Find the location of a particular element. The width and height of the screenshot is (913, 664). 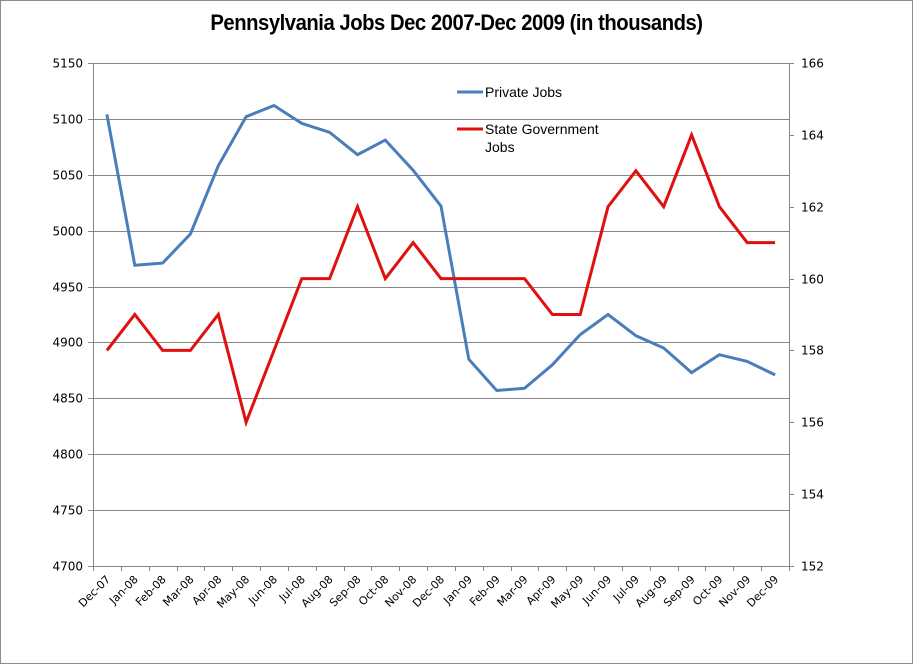

left-y-tick-label: 4850 is located at coordinates (67, 399).